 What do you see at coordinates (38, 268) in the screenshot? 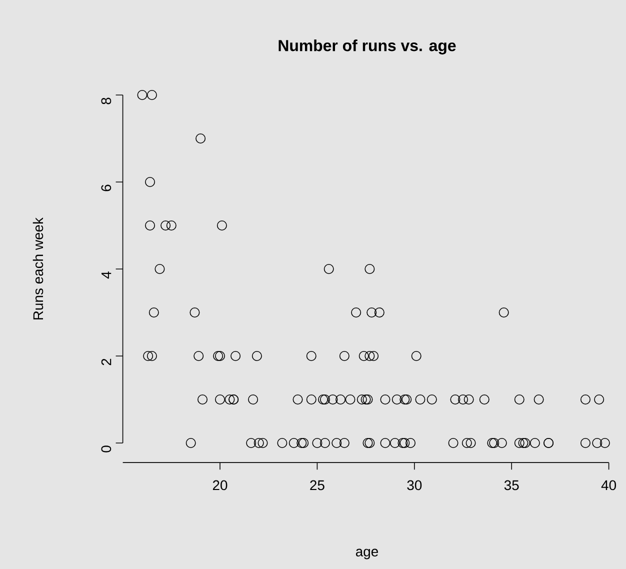
I see `y-axis-title: Runs each week` at bounding box center [38, 268].